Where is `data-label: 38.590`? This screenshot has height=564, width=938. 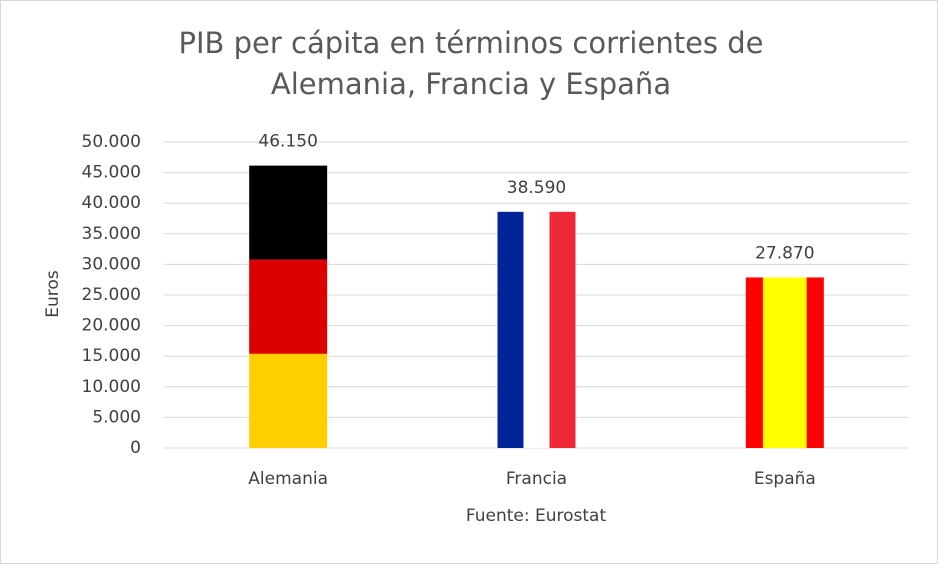 data-label: 38.590 is located at coordinates (536, 188).